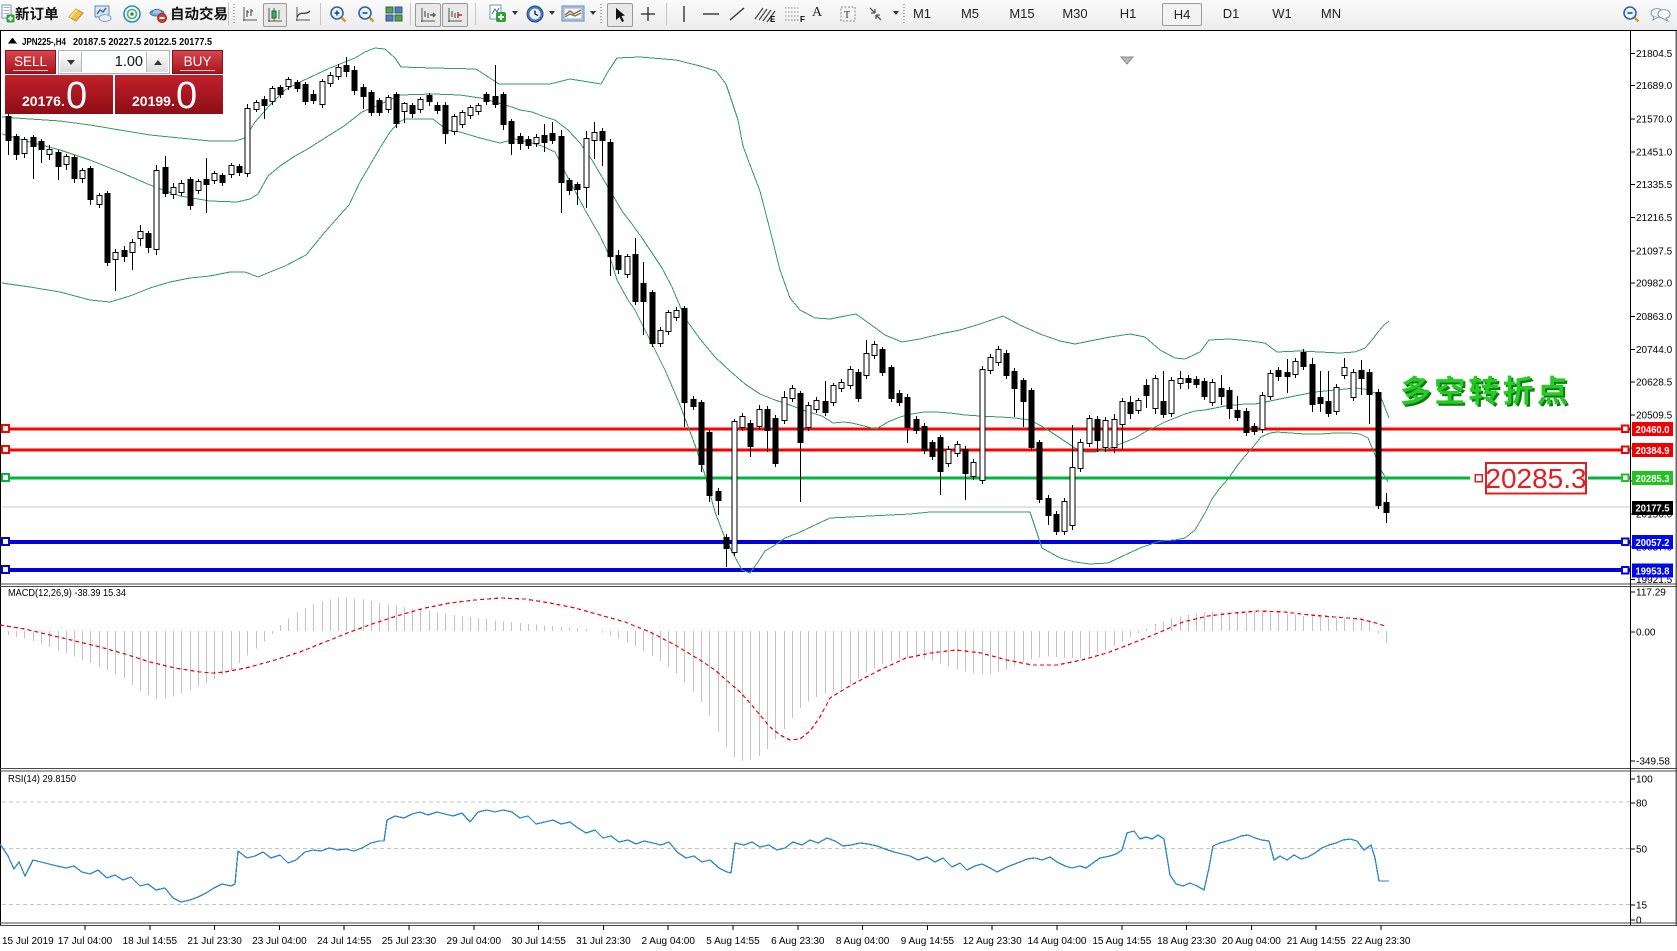  What do you see at coordinates (1121, 941) in the screenshot?
I see `svg-text: 15 Aug 14:55` at bounding box center [1121, 941].